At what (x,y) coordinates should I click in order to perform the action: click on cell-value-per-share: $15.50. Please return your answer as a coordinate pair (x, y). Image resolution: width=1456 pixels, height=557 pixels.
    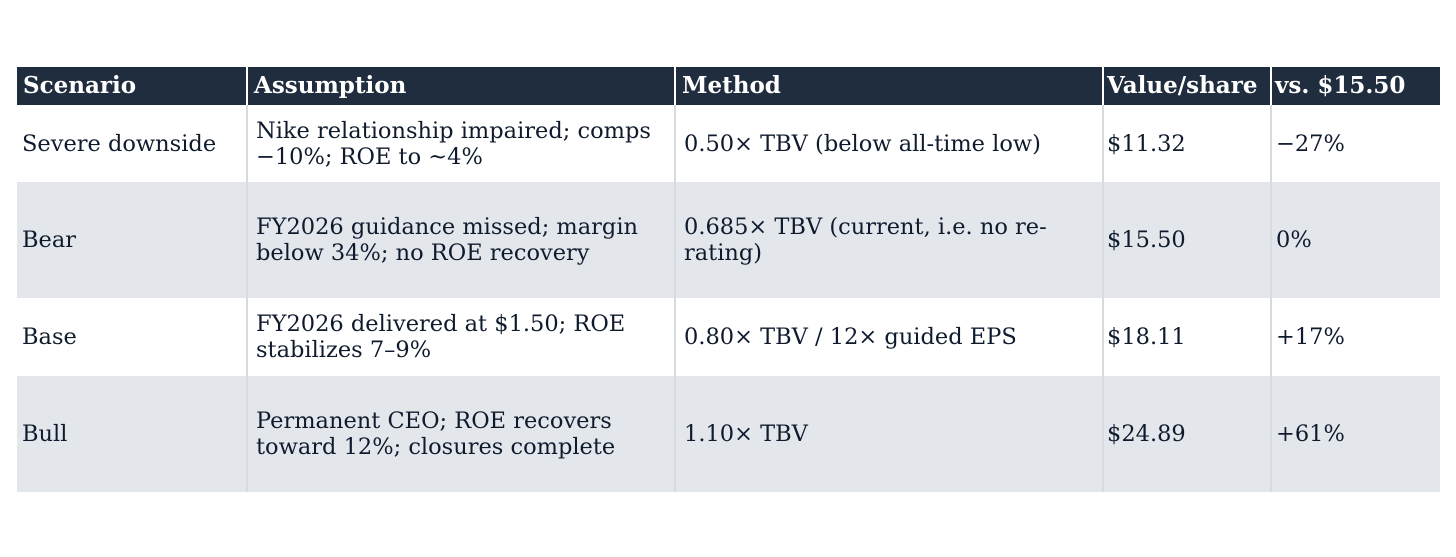
    Looking at the image, I should click on (1186, 240).